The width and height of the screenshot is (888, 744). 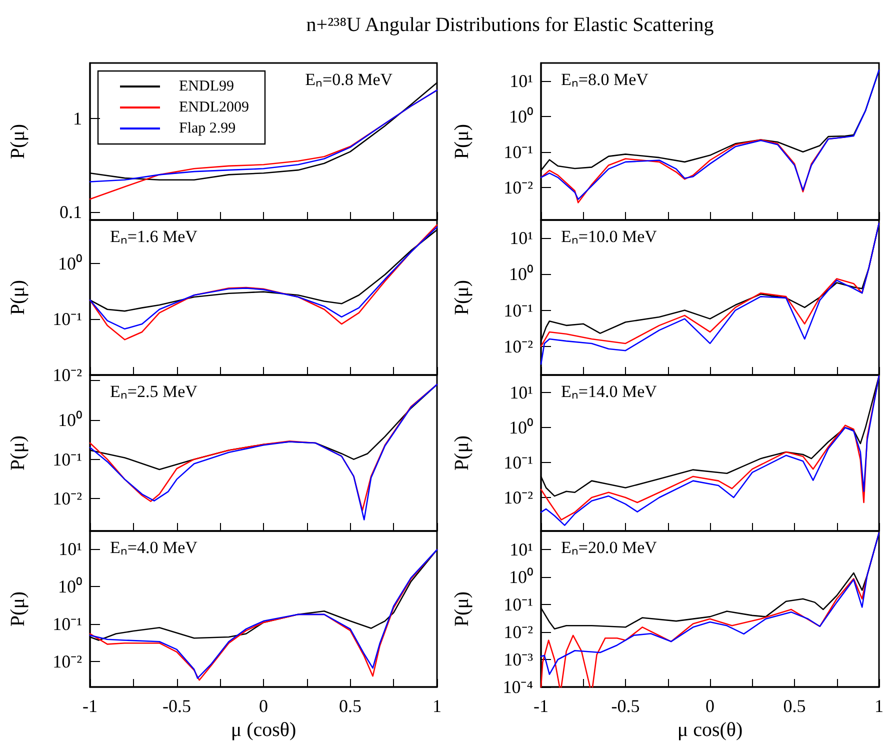 What do you see at coordinates (214, 108) in the screenshot?
I see `legend-label: ENDL2009` at bounding box center [214, 108].